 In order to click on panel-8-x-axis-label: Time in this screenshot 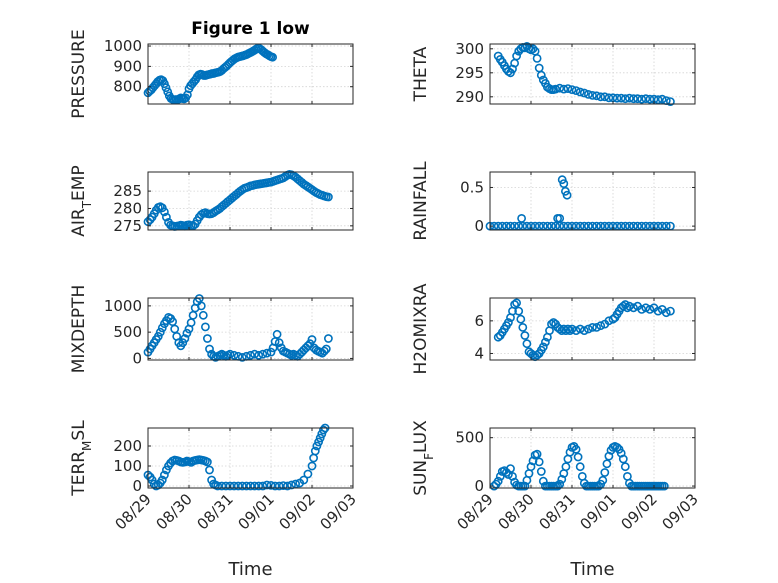, I will do `click(591, 569)`.